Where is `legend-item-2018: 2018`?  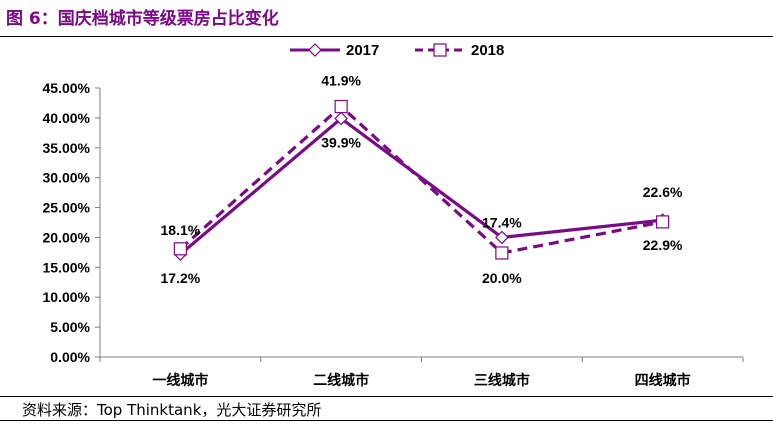
legend-item-2018: 2018 is located at coordinates (459, 50).